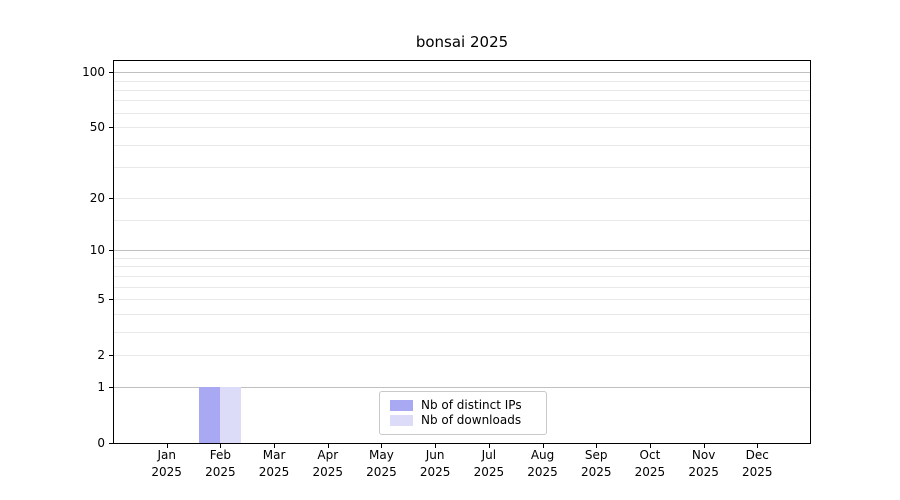  Describe the element at coordinates (471, 405) in the screenshot. I see `legend-label-distinct-ips: Nb of distinct IPs` at that location.